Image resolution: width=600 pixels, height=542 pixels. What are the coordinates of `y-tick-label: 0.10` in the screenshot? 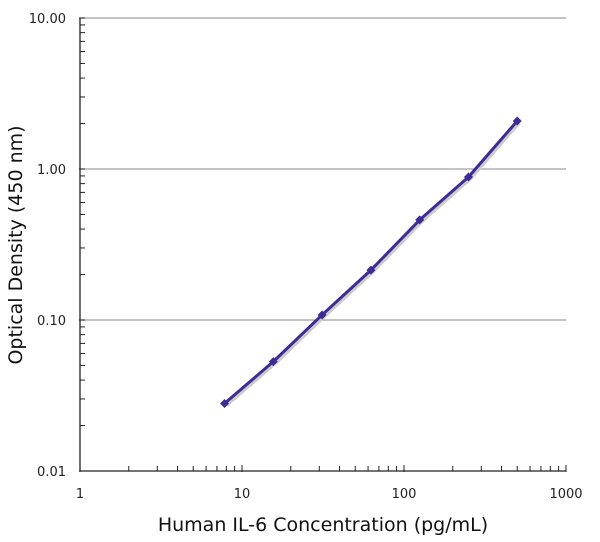 It's located at (51, 321).